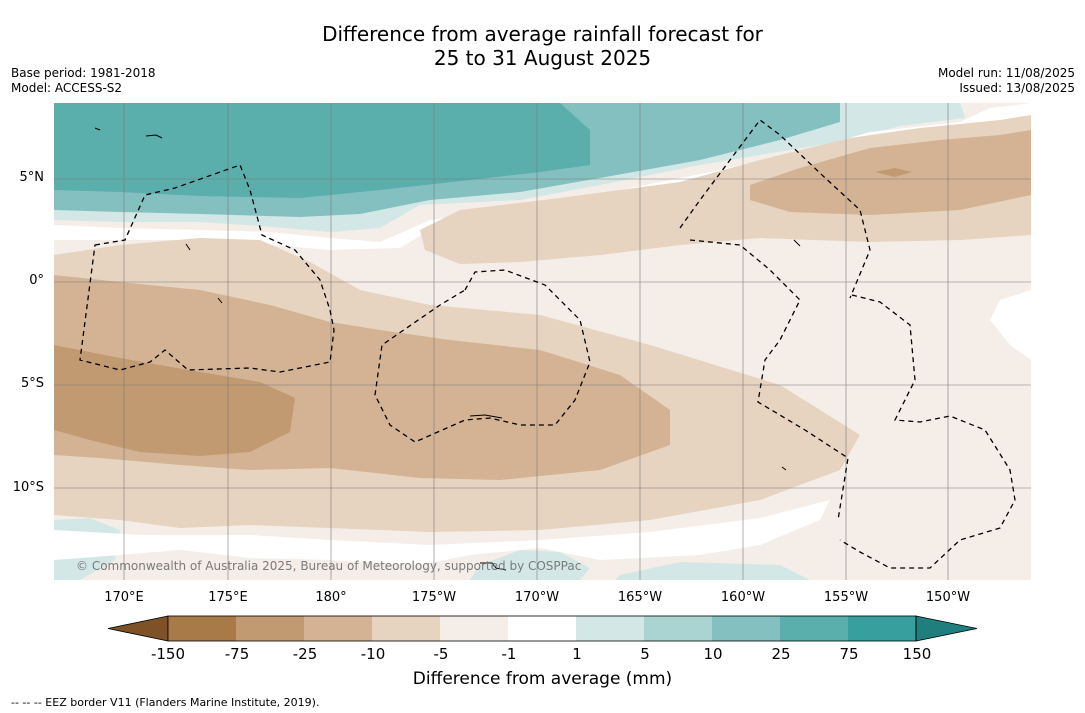  I want to click on colorbar-tick-label: 5, so click(645, 654).